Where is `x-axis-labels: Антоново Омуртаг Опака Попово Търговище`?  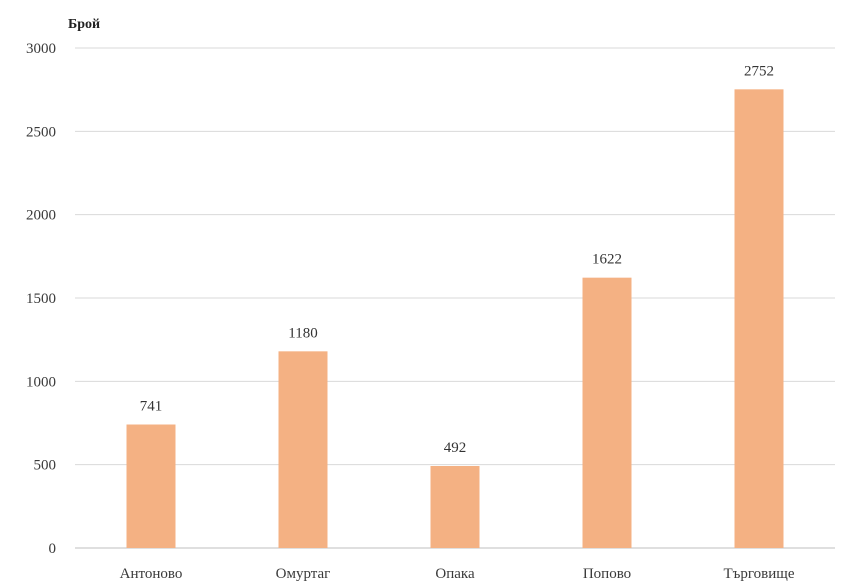
x-axis-labels: Антоново Омуртаг Опака Попово Търговище is located at coordinates (457, 574).